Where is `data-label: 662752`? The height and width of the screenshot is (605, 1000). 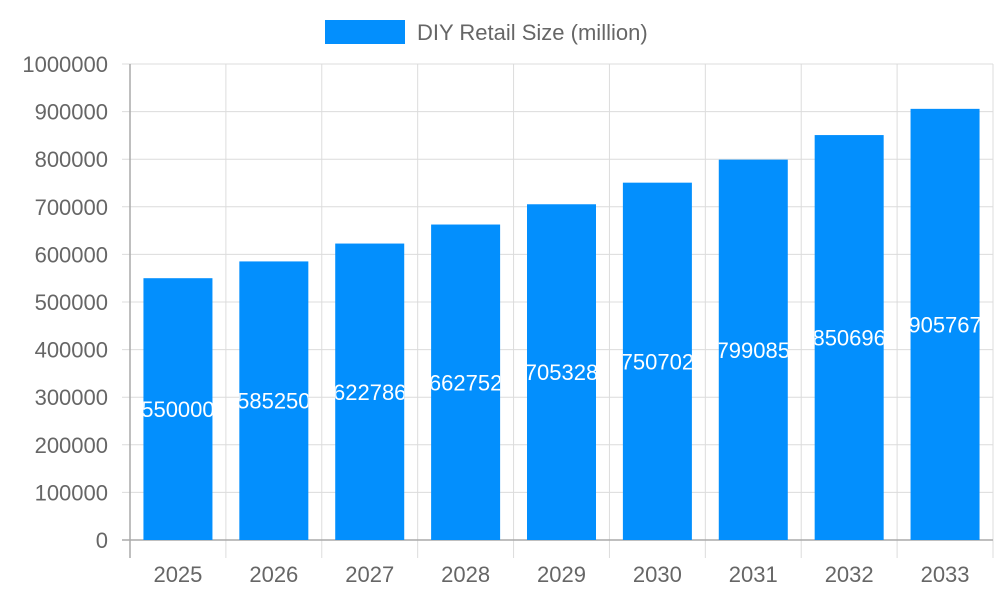 data-label: 662752 is located at coordinates (465, 382).